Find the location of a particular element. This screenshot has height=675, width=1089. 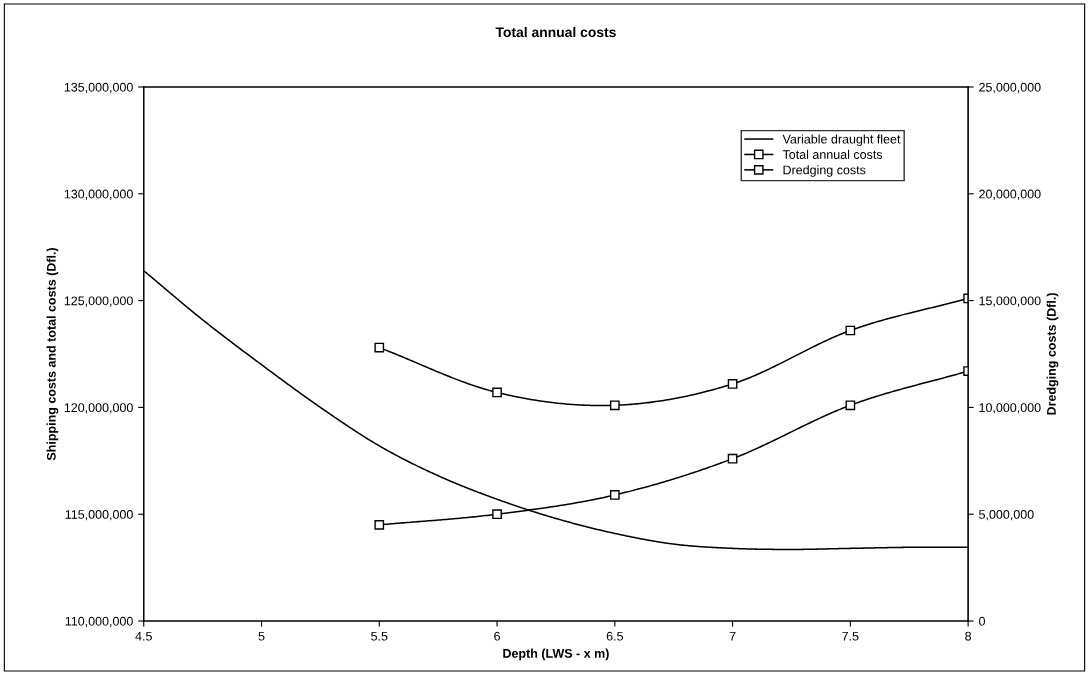

y-tick-label: 130,000,000 is located at coordinates (98, 194).